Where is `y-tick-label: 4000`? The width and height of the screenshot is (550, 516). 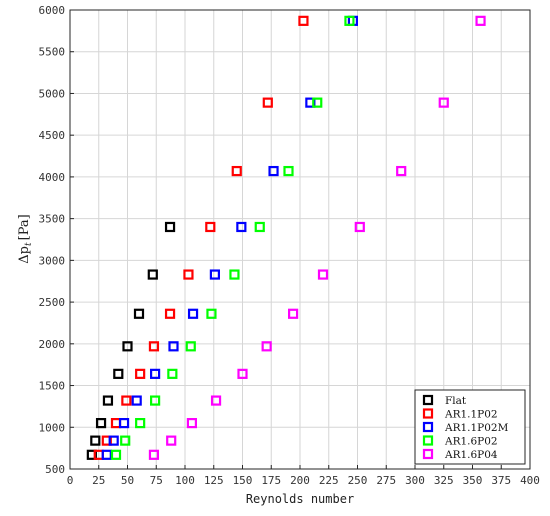
y-tick-label: 4000 is located at coordinates (52, 177).